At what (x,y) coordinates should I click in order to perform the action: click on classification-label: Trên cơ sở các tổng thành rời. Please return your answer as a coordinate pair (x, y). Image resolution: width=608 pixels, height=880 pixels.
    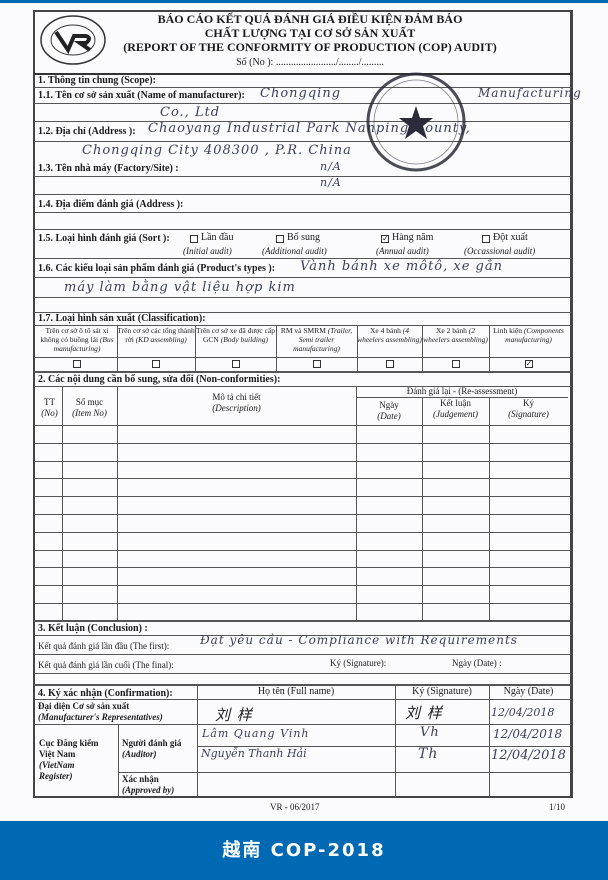
    Looking at the image, I should click on (156, 335).